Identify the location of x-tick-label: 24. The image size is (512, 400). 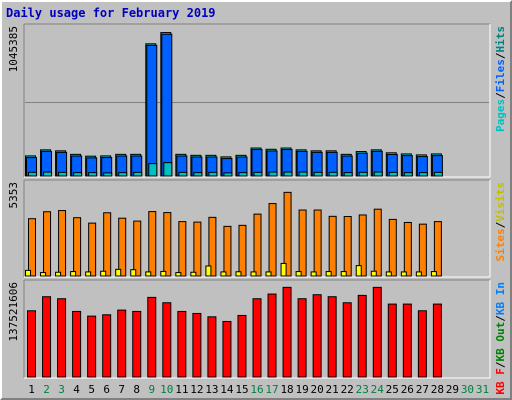
(378, 389).